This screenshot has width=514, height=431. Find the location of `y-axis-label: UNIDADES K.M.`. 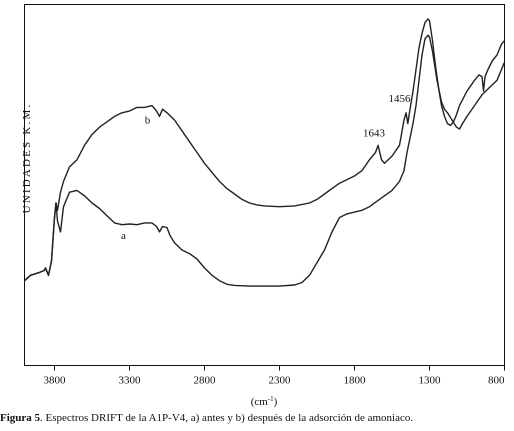

y-axis-label: UNIDADES K.M. is located at coordinates (27, 158).